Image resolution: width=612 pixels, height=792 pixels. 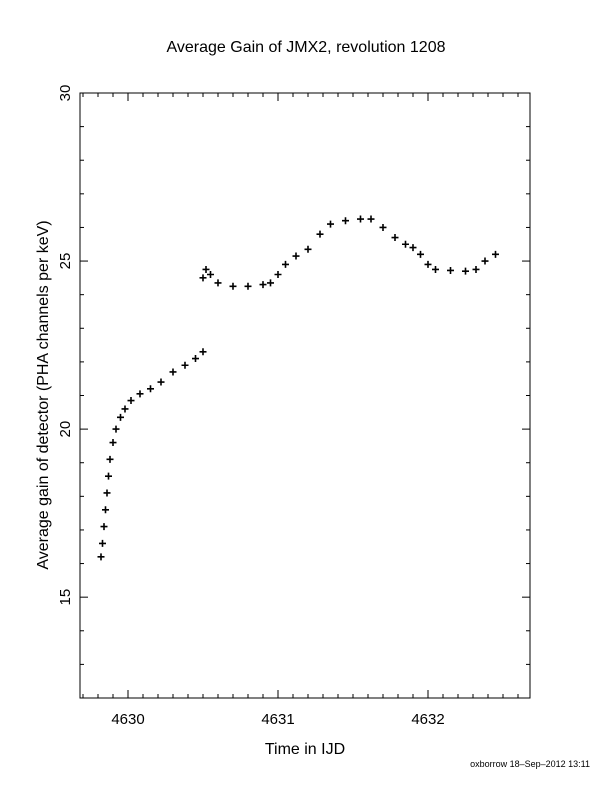 What do you see at coordinates (127, 719) in the screenshot?
I see `x-tick-label: 4630` at bounding box center [127, 719].